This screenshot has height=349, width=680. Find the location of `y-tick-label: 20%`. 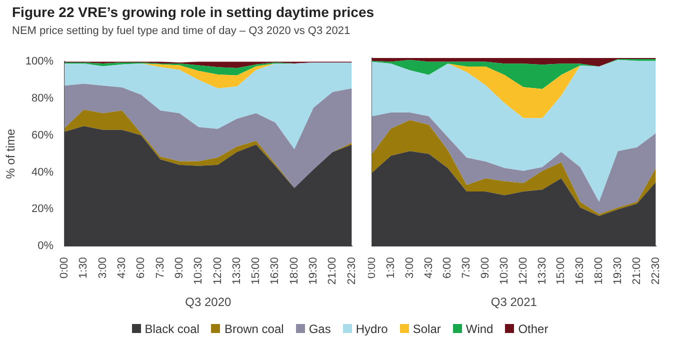

y-tick-label: 20% is located at coordinates (43, 209).